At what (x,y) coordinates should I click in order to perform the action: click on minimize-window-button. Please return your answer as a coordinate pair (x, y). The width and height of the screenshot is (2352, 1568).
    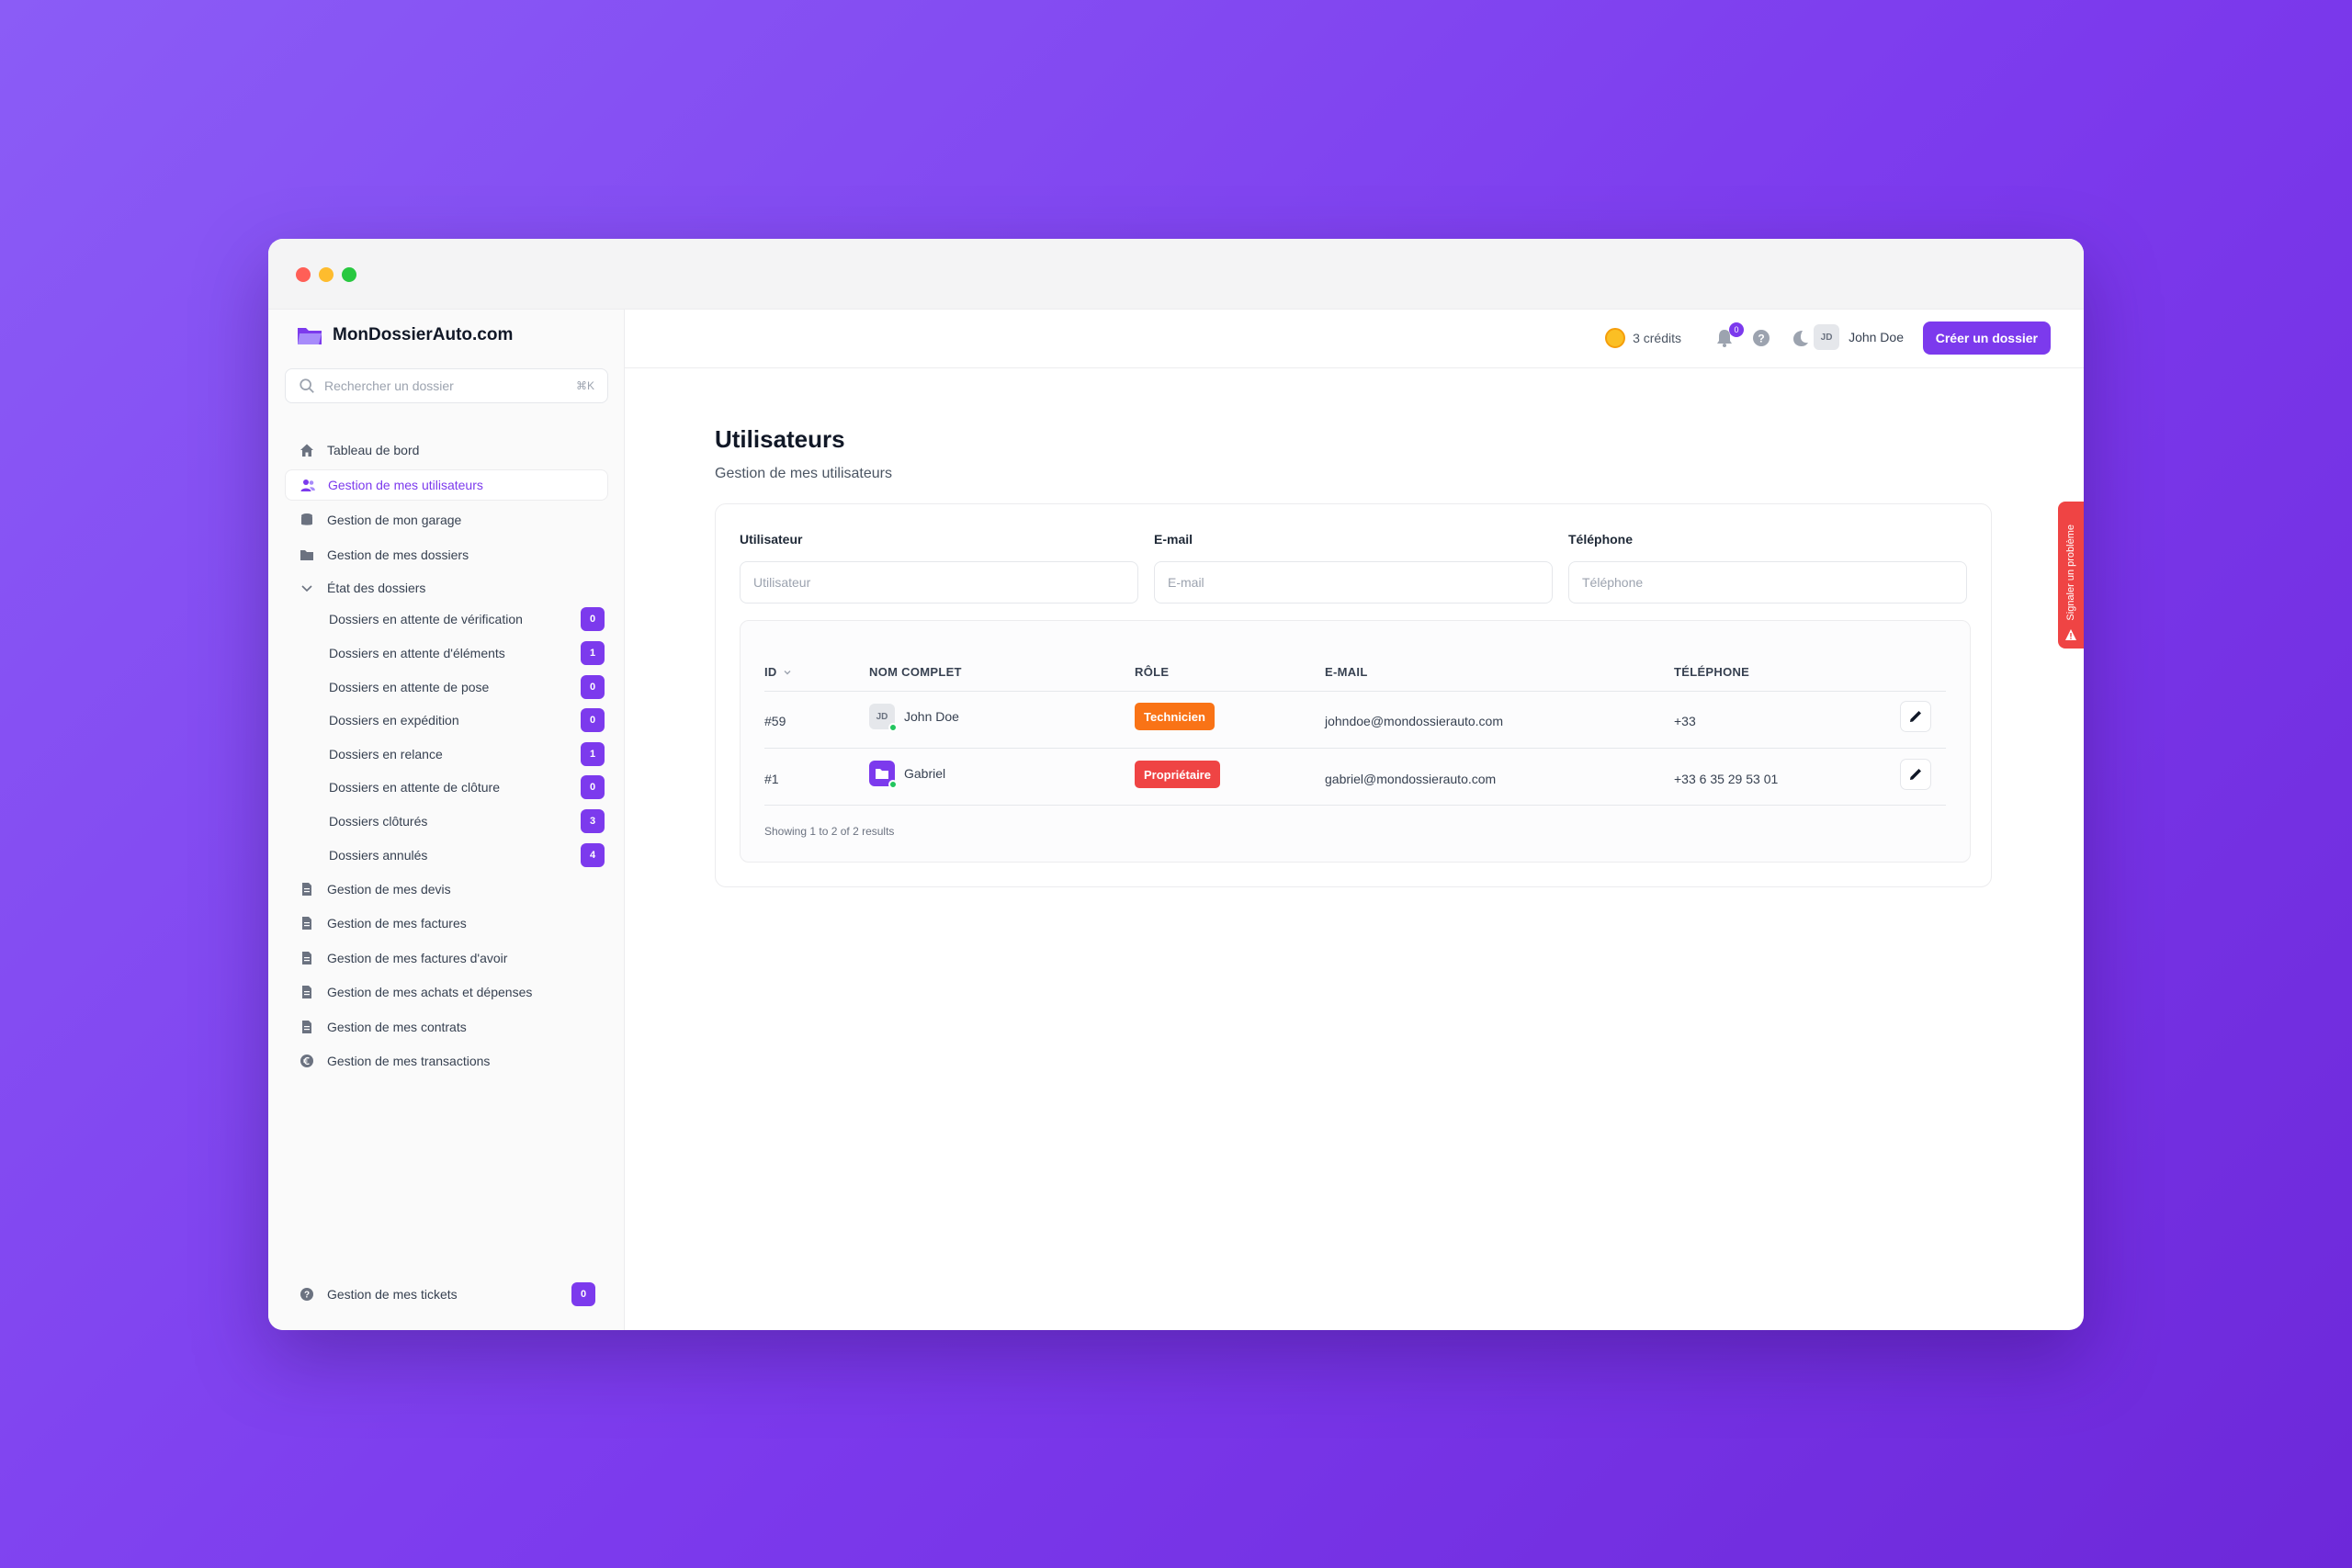
    Looking at the image, I should click on (326, 274).